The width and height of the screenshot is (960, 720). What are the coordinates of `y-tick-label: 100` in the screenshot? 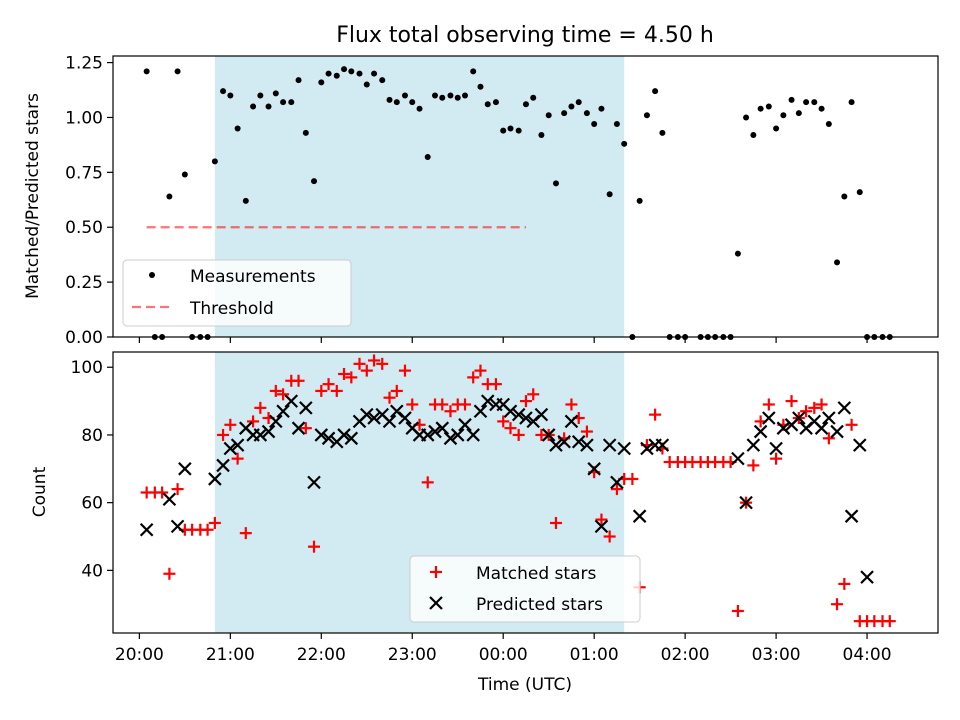 It's located at (87, 368).